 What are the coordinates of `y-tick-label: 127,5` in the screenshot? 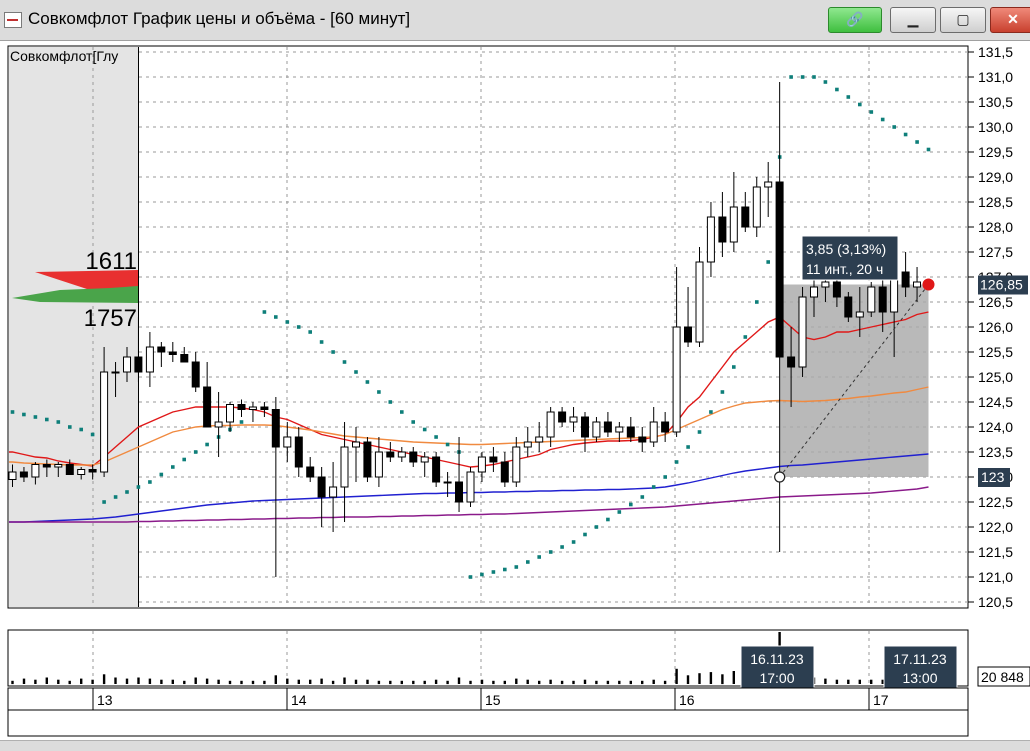 It's located at (995, 252).